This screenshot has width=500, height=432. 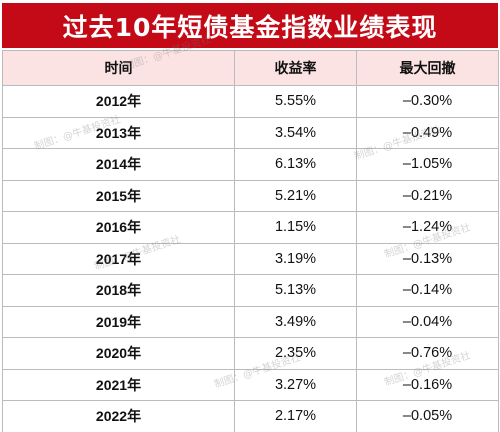 What do you see at coordinates (295, 195) in the screenshot?
I see `cell-return: 5.21%` at bounding box center [295, 195].